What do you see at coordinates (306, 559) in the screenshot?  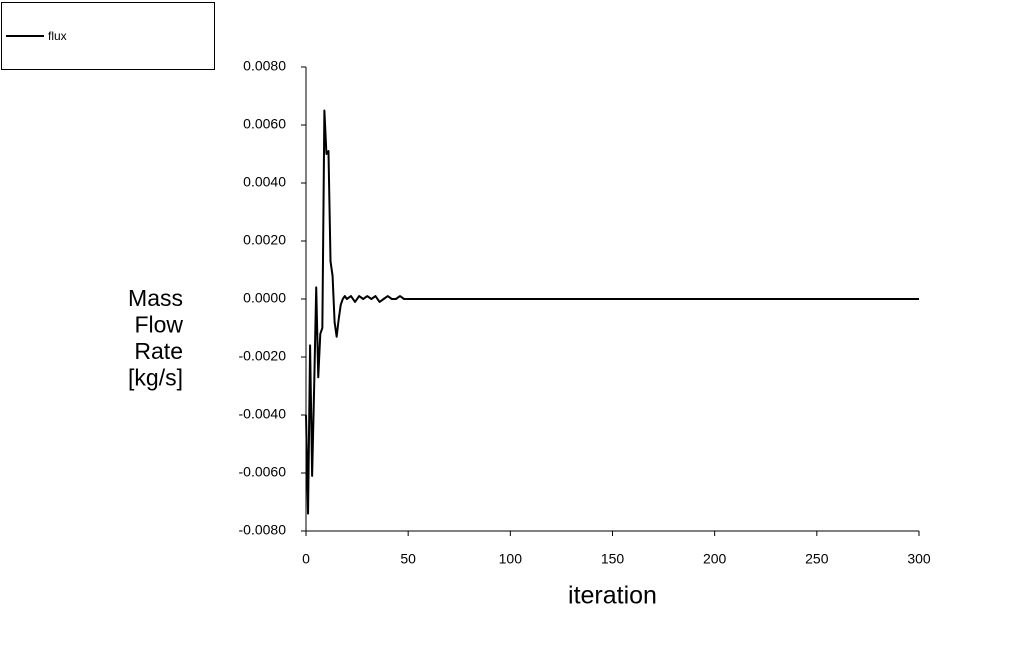 I see `x-tick-label: 0` at bounding box center [306, 559].